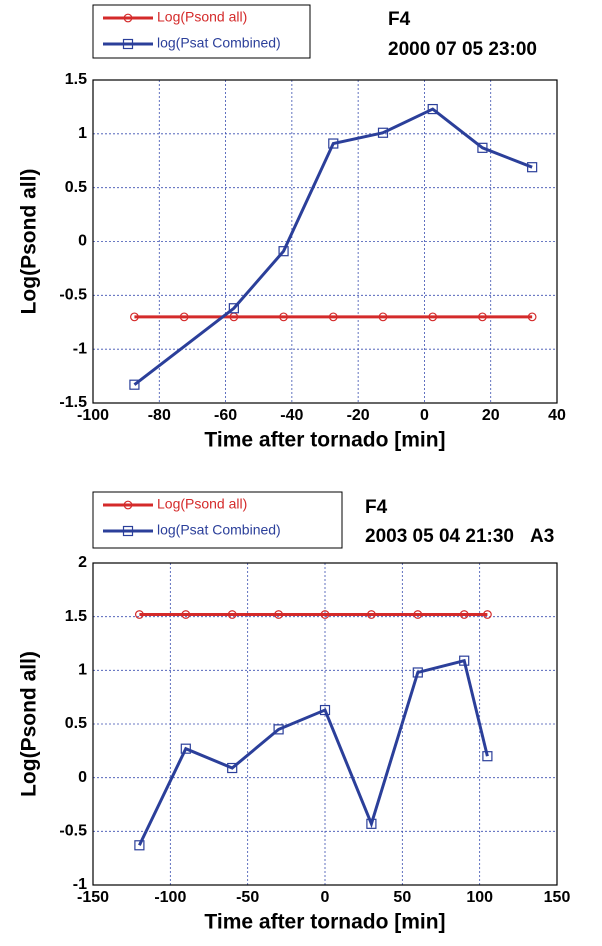  What do you see at coordinates (225, 415) in the screenshot?
I see `x-tick-label: -60` at bounding box center [225, 415].